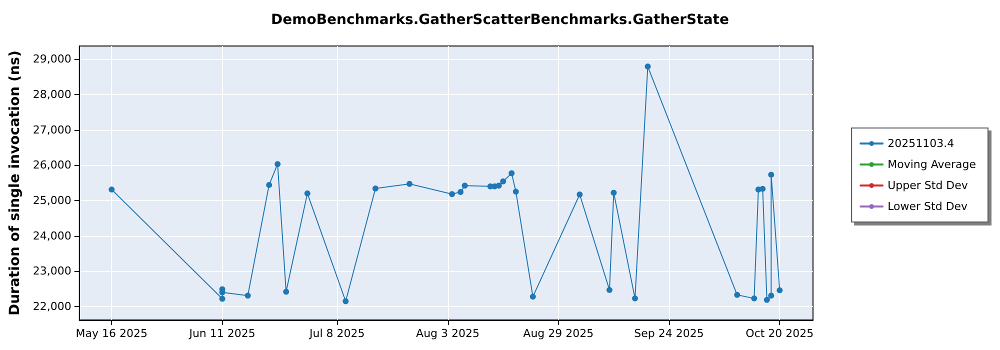  Describe the element at coordinates (932, 164) in the screenshot. I see `legend-label: Moving Average` at that location.